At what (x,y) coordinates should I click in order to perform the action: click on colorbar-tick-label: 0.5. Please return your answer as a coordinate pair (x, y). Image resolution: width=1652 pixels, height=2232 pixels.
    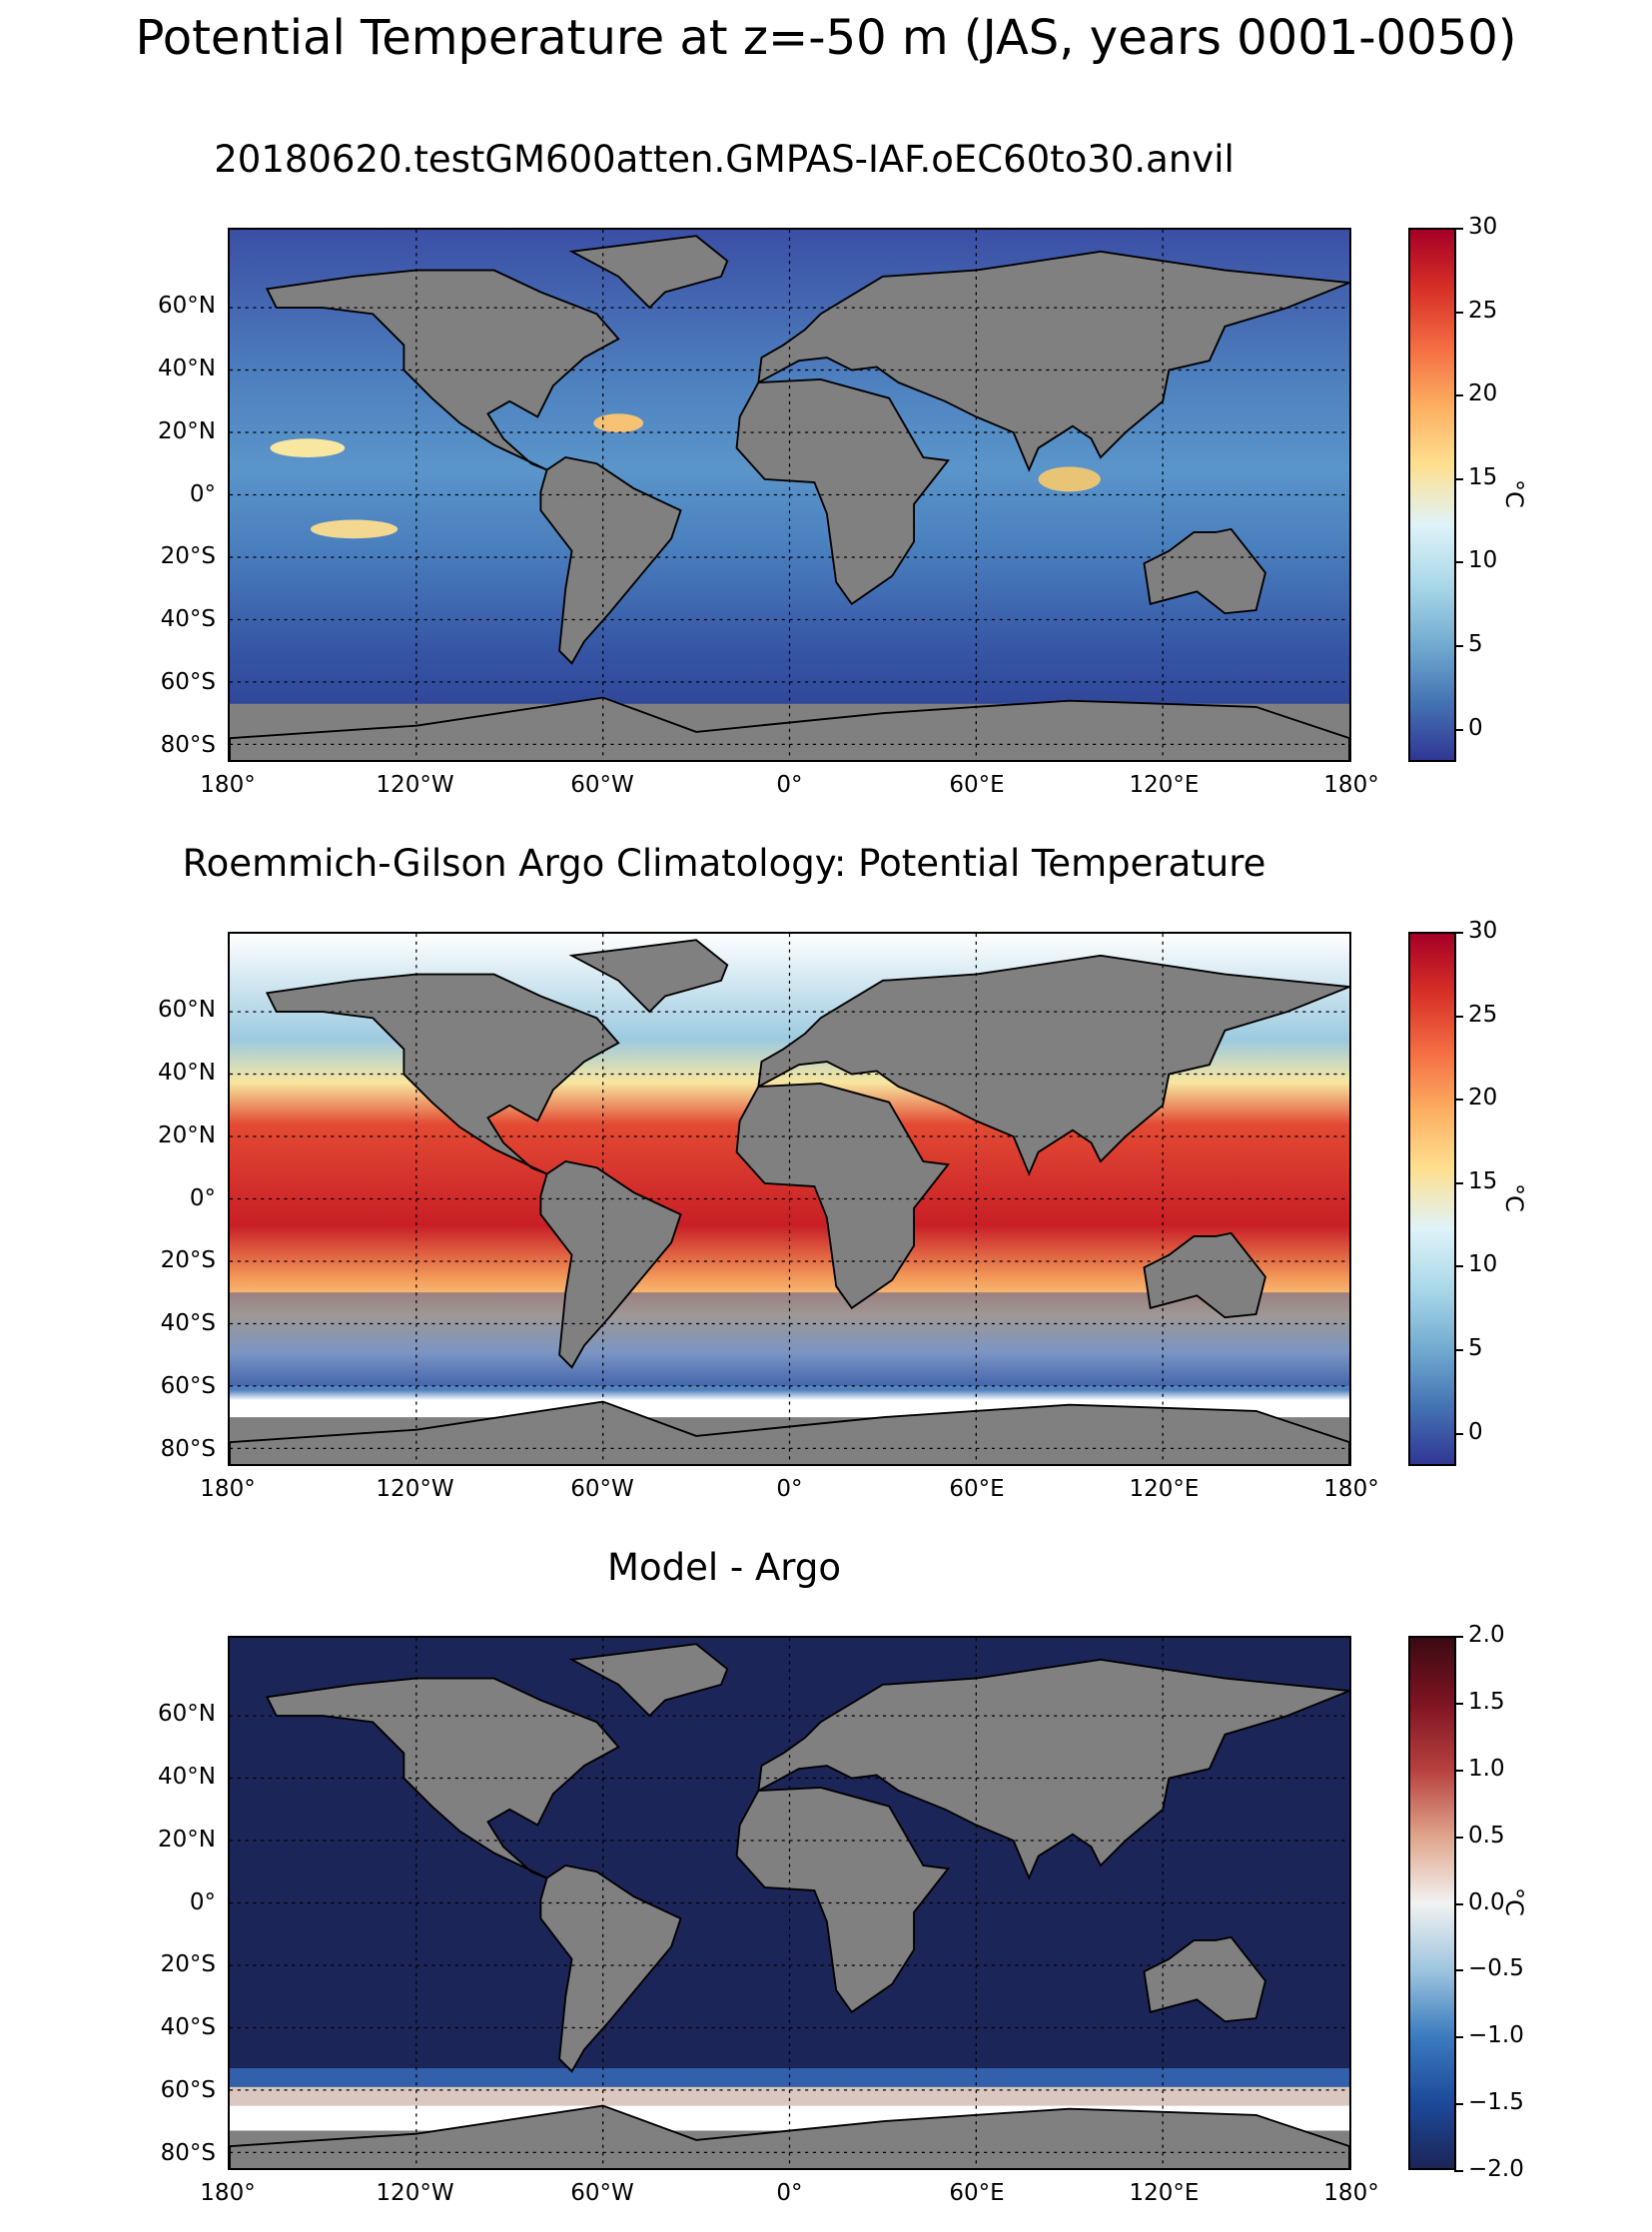
    Looking at the image, I should click on (1486, 1836).